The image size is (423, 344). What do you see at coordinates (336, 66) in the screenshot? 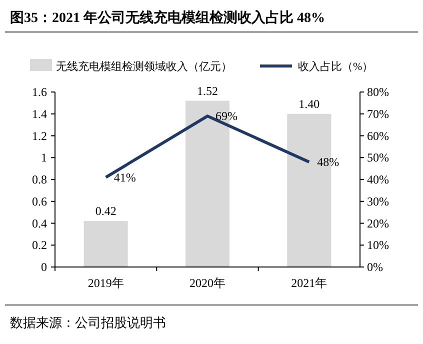
I see `legend-label: 收入占比（%）` at bounding box center [336, 66].